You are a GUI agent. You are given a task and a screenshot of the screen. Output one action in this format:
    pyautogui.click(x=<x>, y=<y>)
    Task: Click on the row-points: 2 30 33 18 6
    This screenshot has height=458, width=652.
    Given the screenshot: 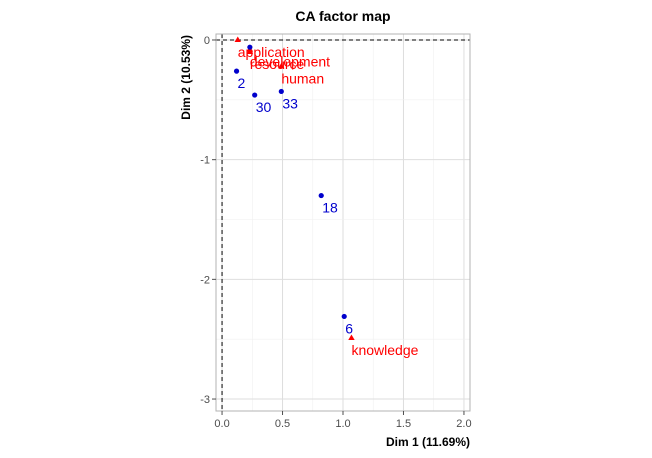 What is the action you would take?
    pyautogui.click(x=293, y=190)
    